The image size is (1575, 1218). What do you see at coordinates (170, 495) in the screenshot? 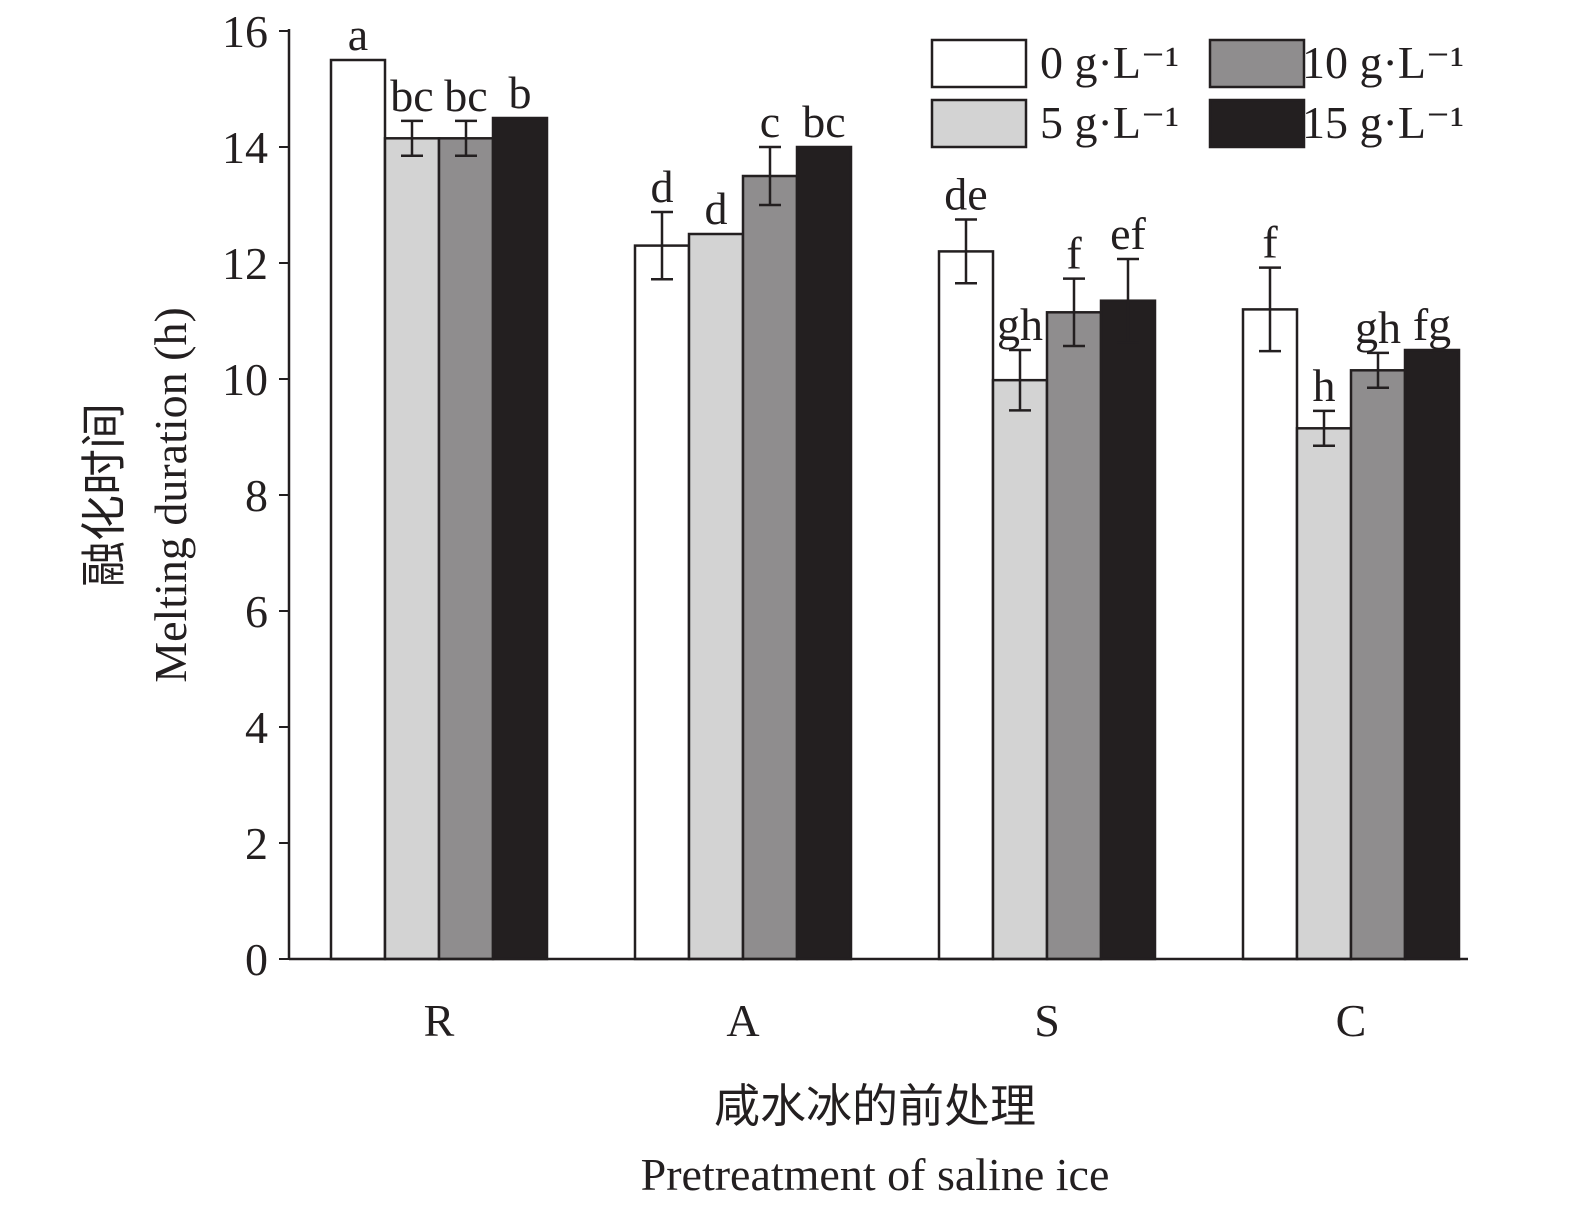
I see `y-axis-label: Melting duration (h)` at bounding box center [170, 495].